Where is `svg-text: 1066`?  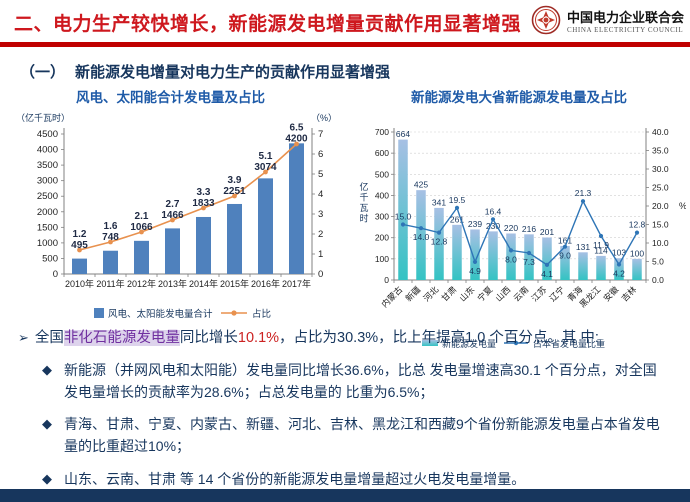
svg-text: 1066 is located at coordinates (141, 227).